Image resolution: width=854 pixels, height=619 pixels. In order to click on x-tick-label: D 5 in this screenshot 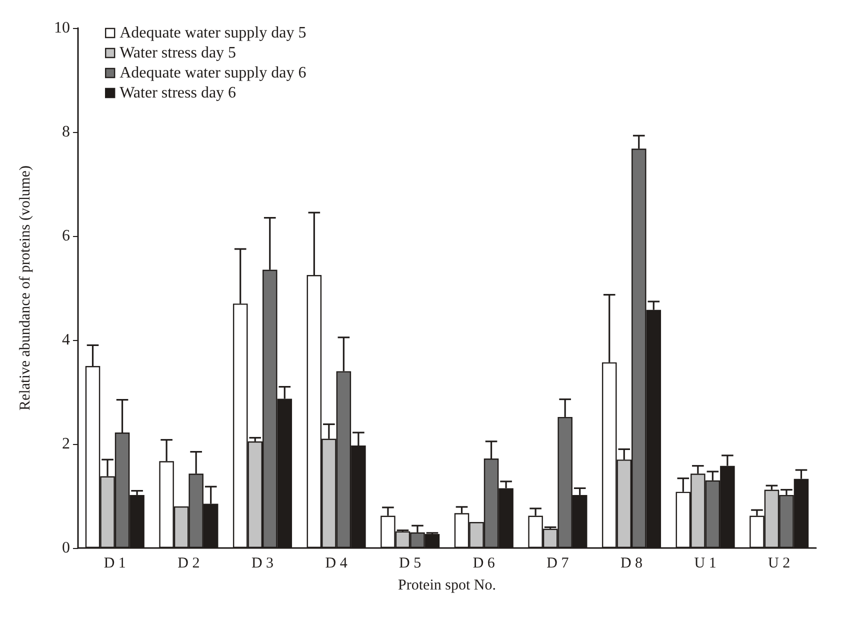, I will do `click(410, 564)`.